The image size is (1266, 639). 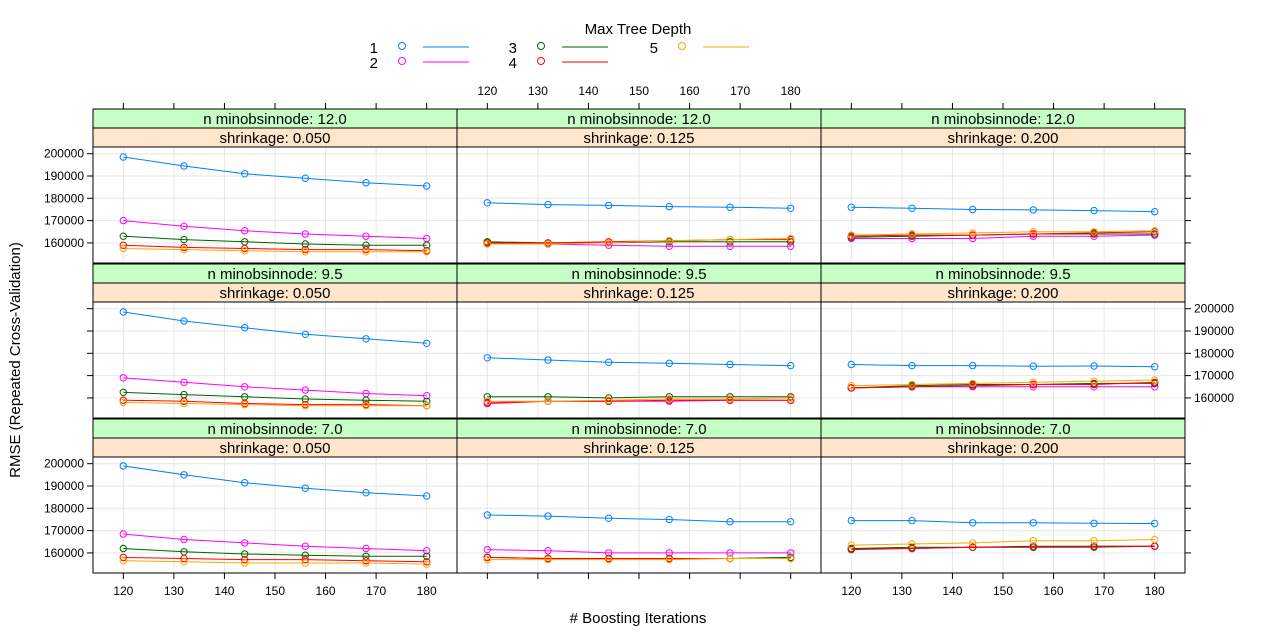 What do you see at coordinates (558, 48) in the screenshot?
I see `legend-entry: 3` at bounding box center [558, 48].